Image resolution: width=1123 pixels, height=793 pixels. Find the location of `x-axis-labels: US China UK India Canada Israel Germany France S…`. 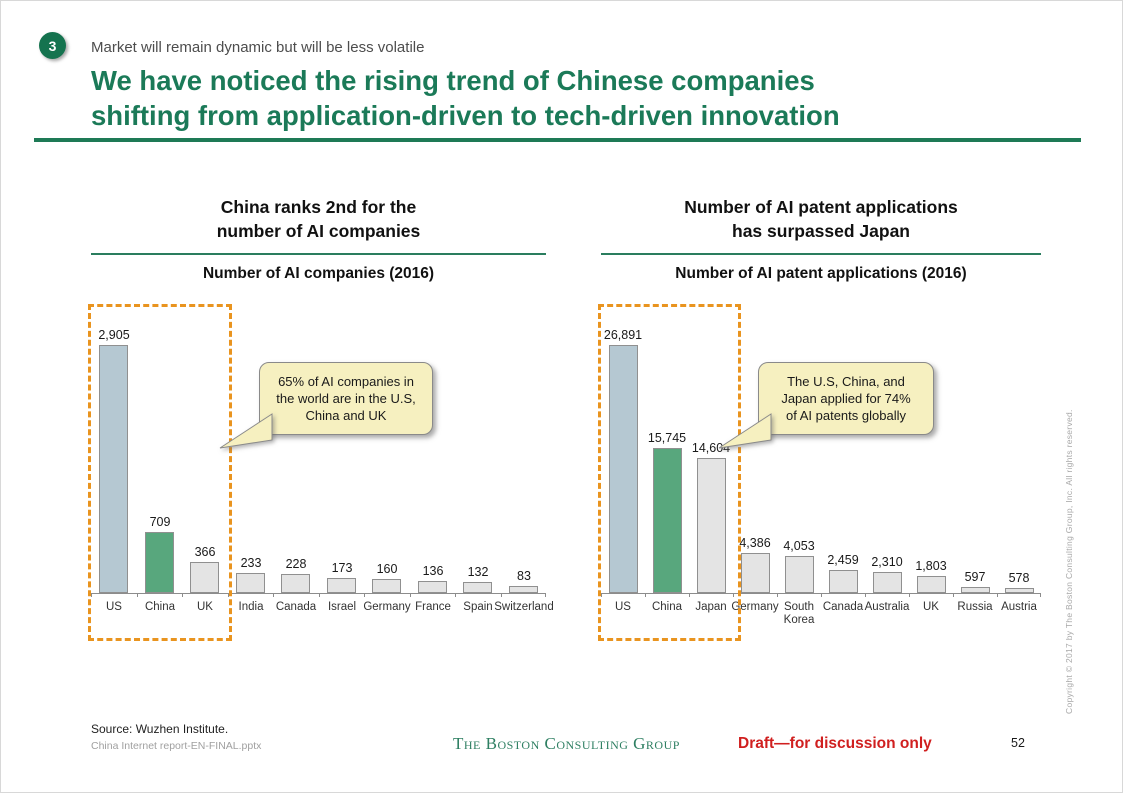

x-axis-labels: US China UK India Canada Israel Germany France S… is located at coordinates (322, 617).